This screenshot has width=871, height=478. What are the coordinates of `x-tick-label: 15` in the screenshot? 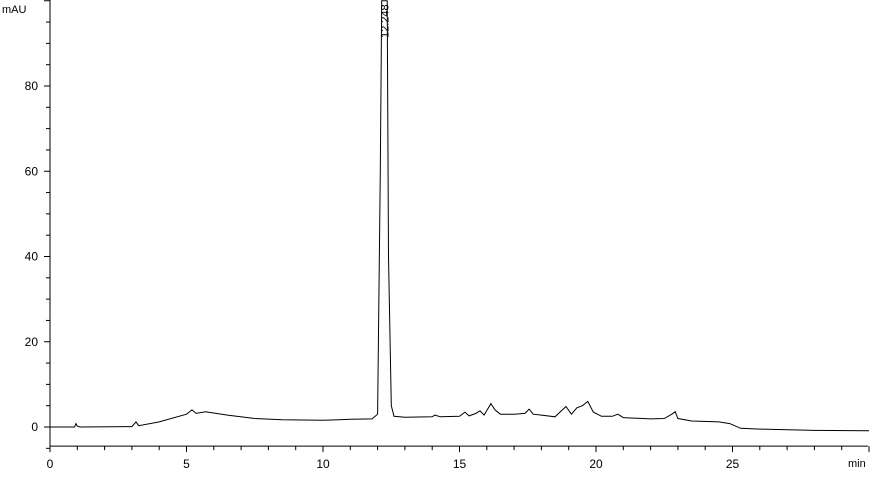 It's located at (460, 464).